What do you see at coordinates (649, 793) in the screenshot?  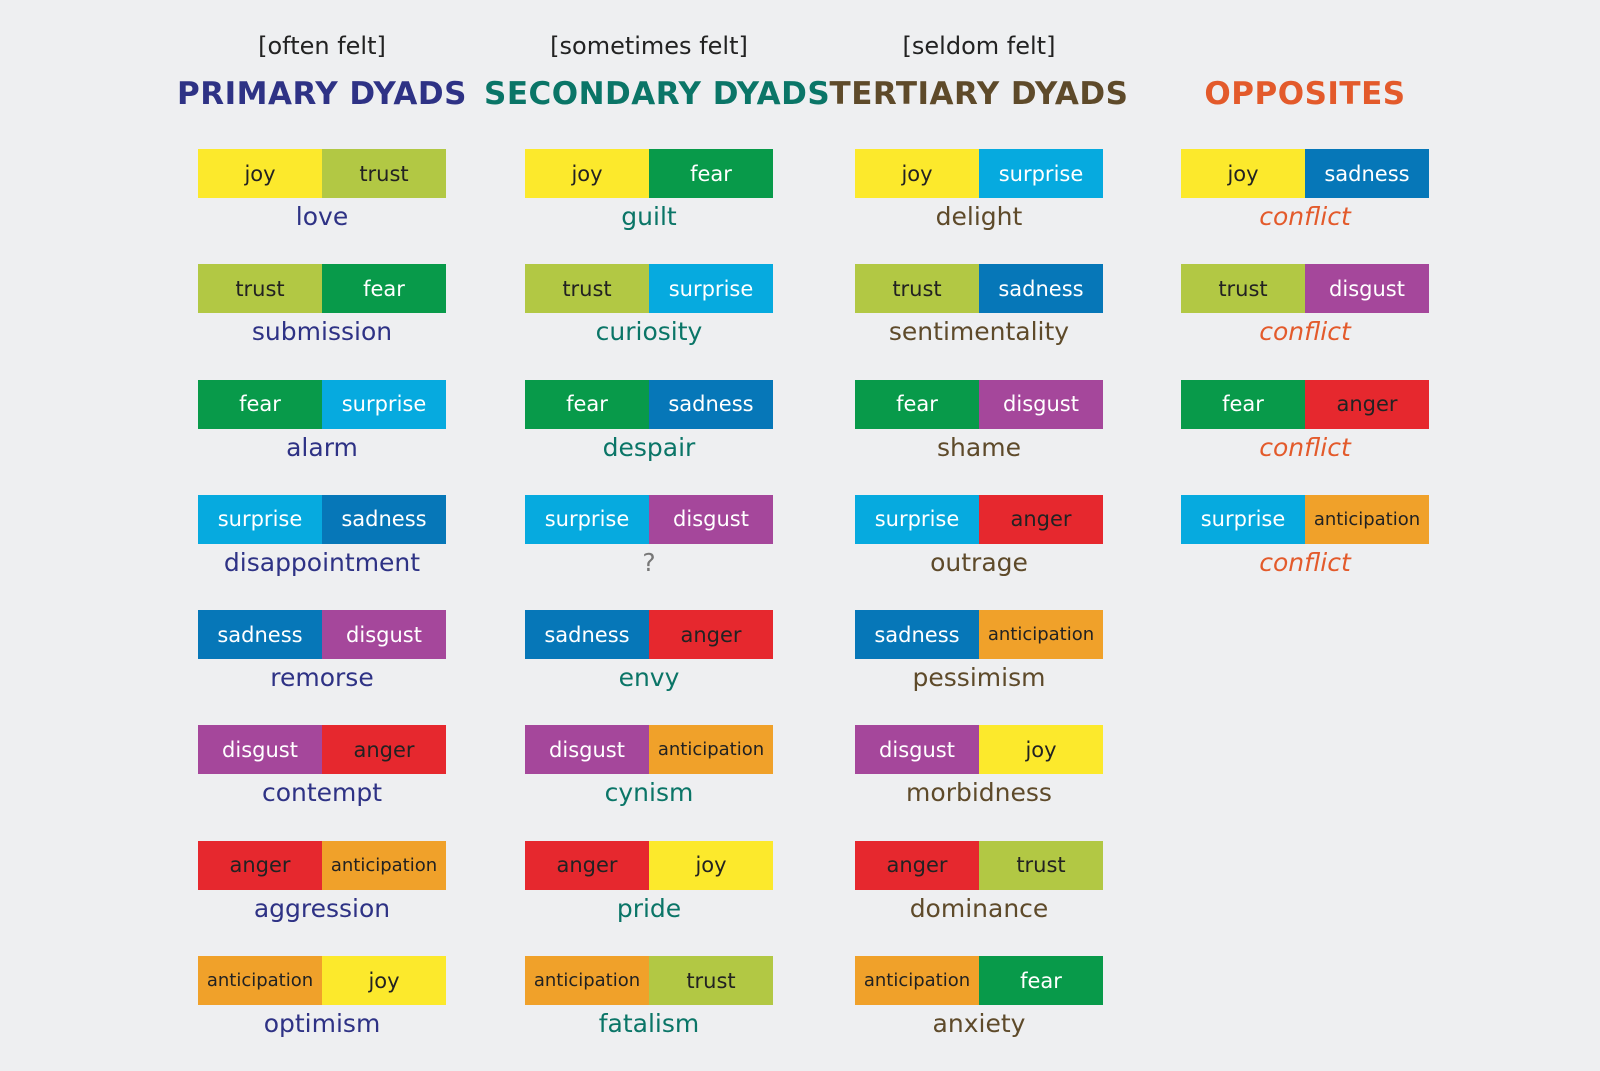 I see `dyad-result: cynism` at bounding box center [649, 793].